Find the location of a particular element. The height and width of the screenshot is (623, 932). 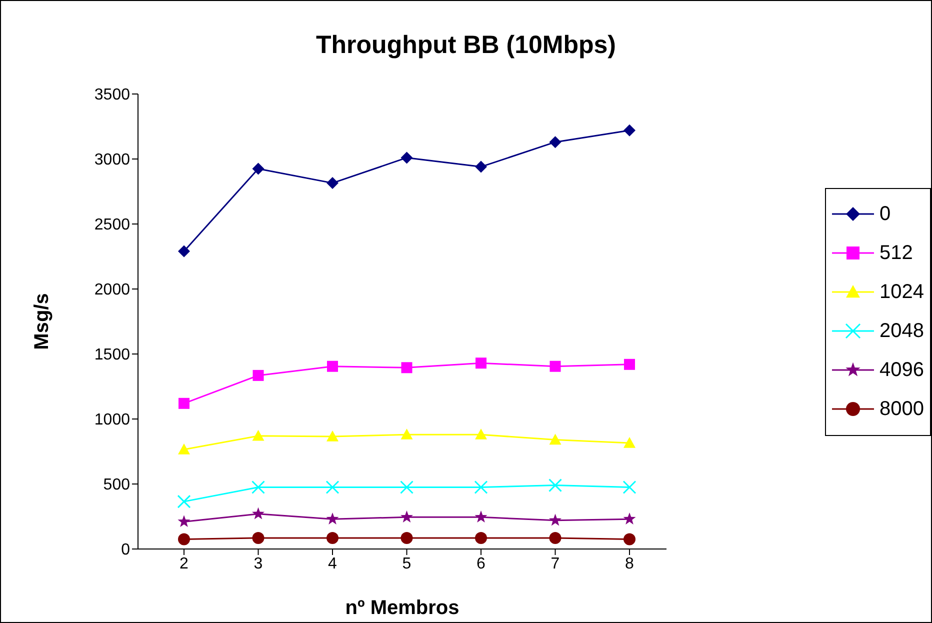

y-axis-title: Msg/s is located at coordinates (42, 321).